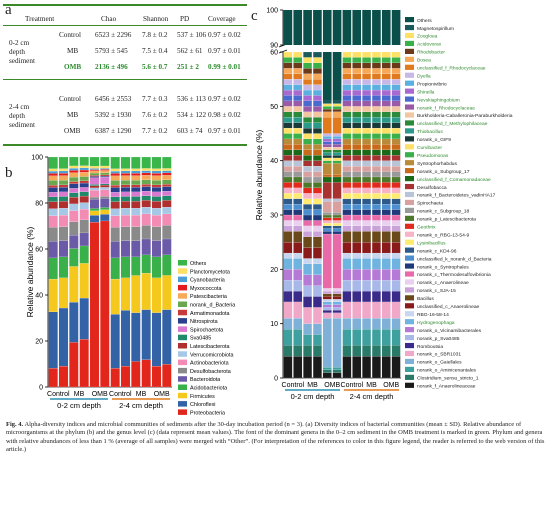 This screenshot has height=528, width=554. I want to click on row-chao-value: 6456 ± 2553, so click(113, 99).